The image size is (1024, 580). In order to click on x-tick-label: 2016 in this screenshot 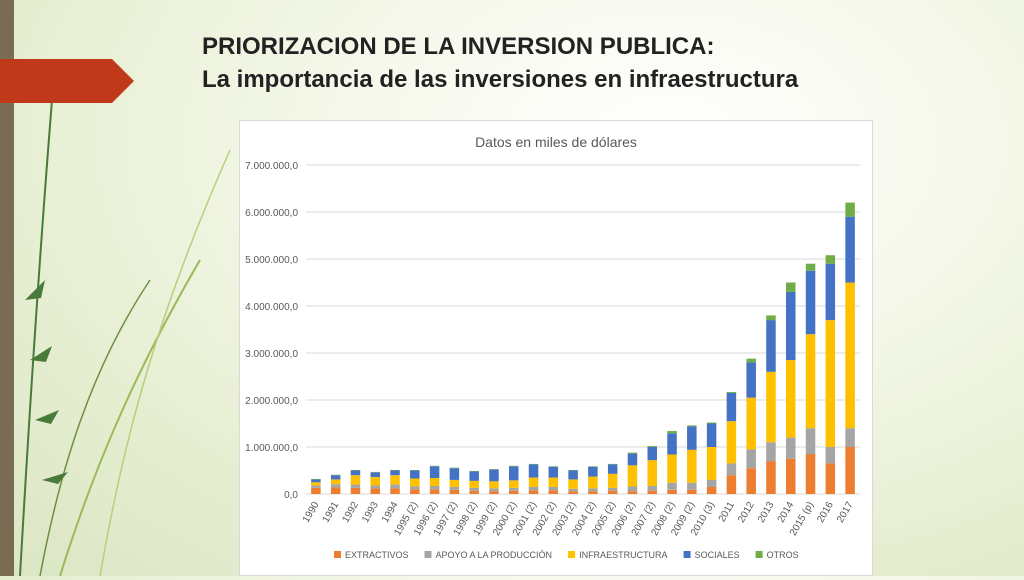, I will do `click(825, 512)`.